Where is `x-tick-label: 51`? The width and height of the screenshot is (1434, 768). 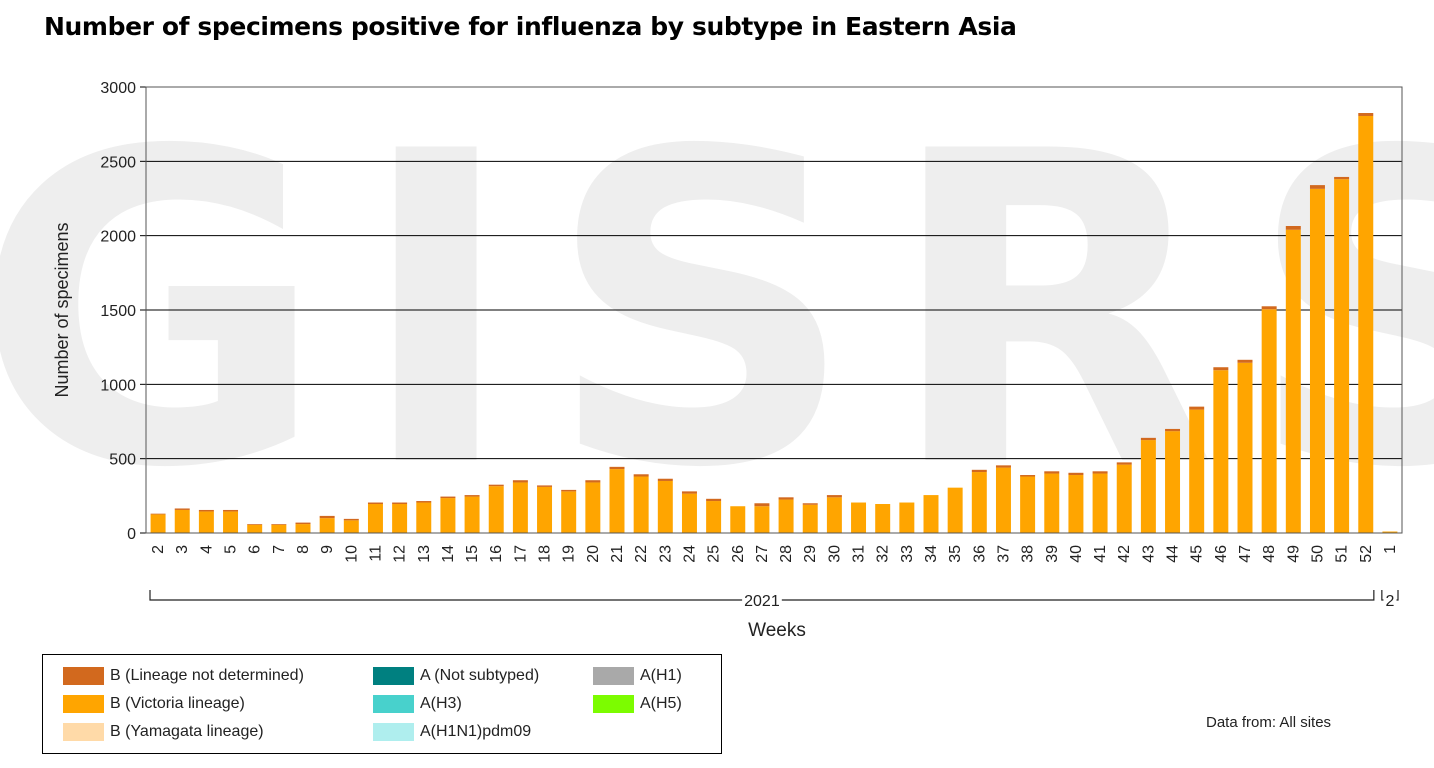 x-tick-label: 51 is located at coordinates (1342, 554).